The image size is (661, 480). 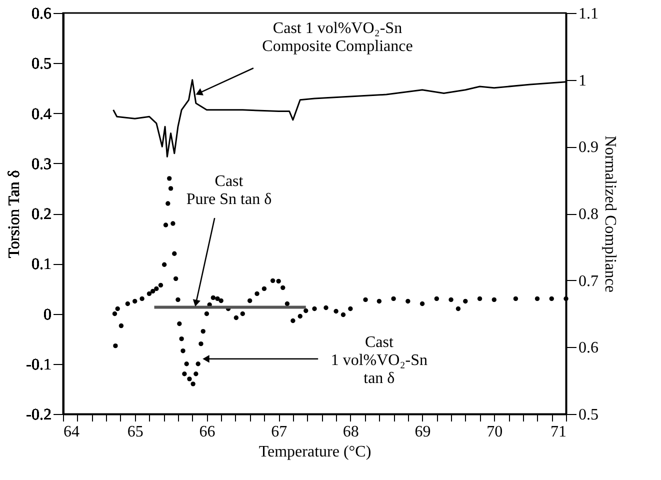 What do you see at coordinates (39, 415) in the screenshot?
I see `y-tick-label: -0.2` at bounding box center [39, 415].